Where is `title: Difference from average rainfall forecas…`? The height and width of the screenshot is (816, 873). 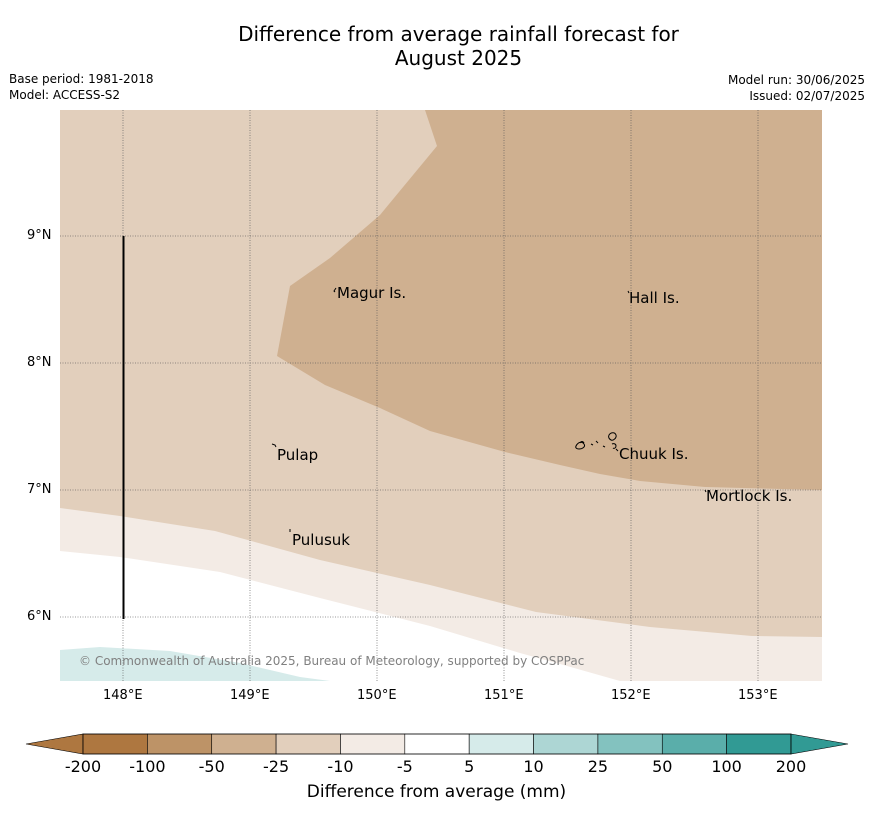
title: Difference from average rainfall forecas… is located at coordinates (436, 46).